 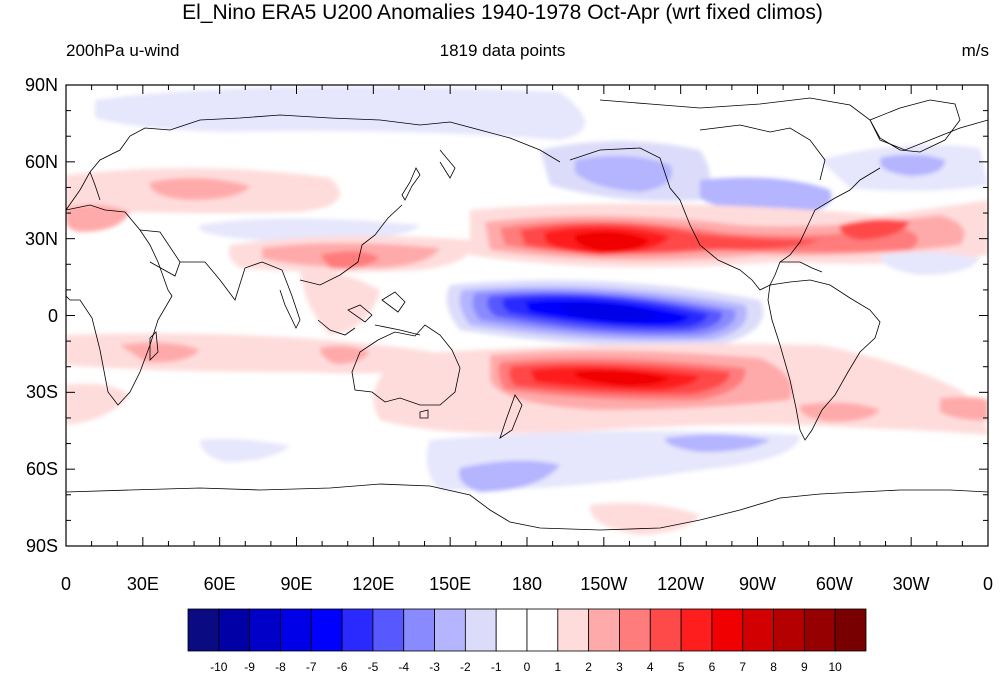 What do you see at coordinates (41, 392) in the screenshot?
I see `latitude-label: 30S` at bounding box center [41, 392].